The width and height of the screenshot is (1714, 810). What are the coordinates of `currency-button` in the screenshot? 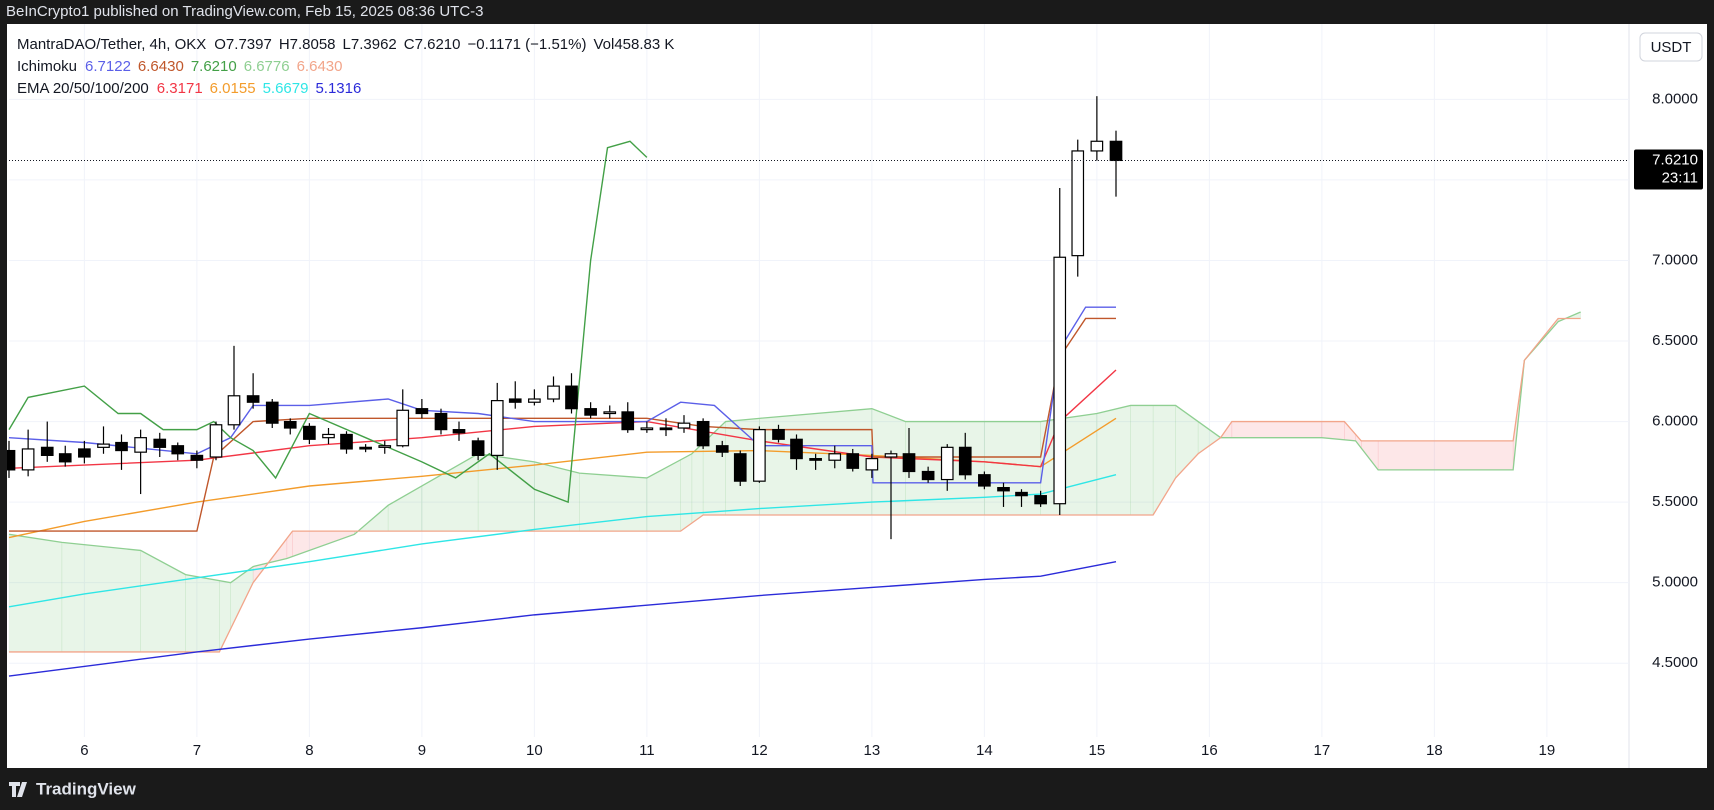 It's located at (1671, 47).